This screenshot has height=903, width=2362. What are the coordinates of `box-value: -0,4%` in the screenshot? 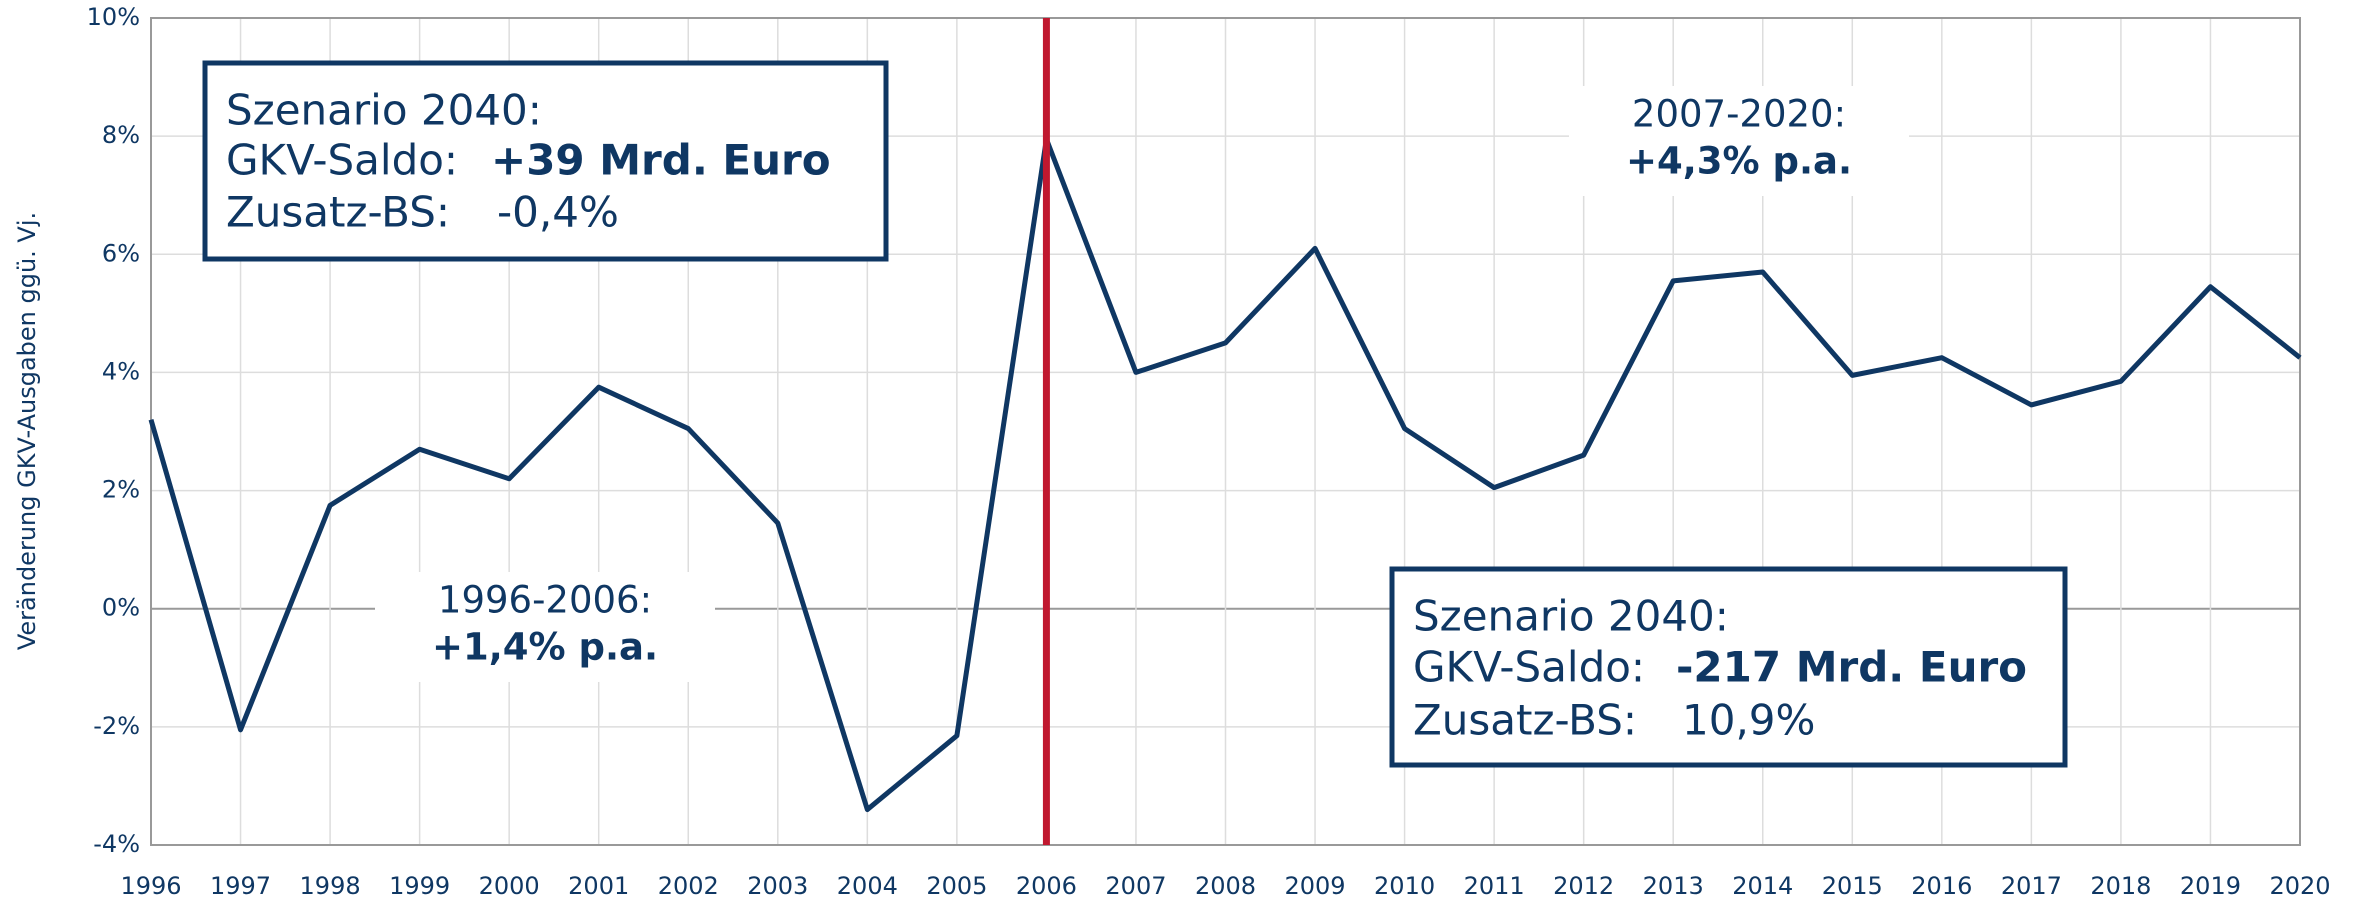 It's located at (558, 212).